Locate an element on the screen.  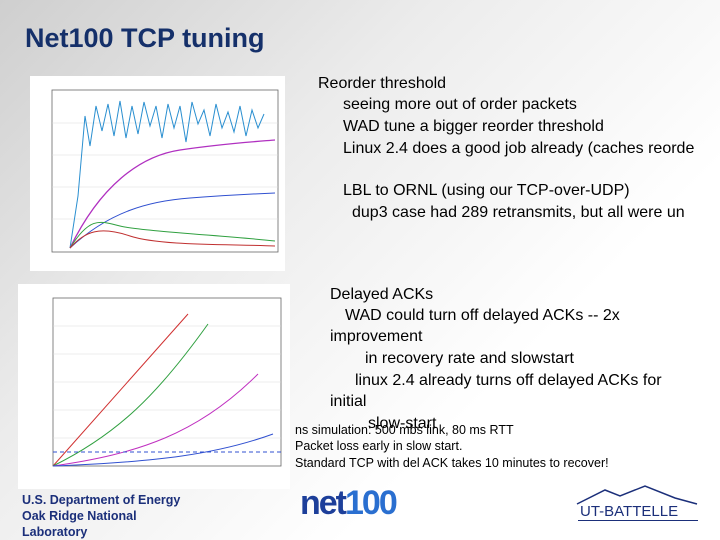
bullet: slow-start is located at coordinates (402, 423).